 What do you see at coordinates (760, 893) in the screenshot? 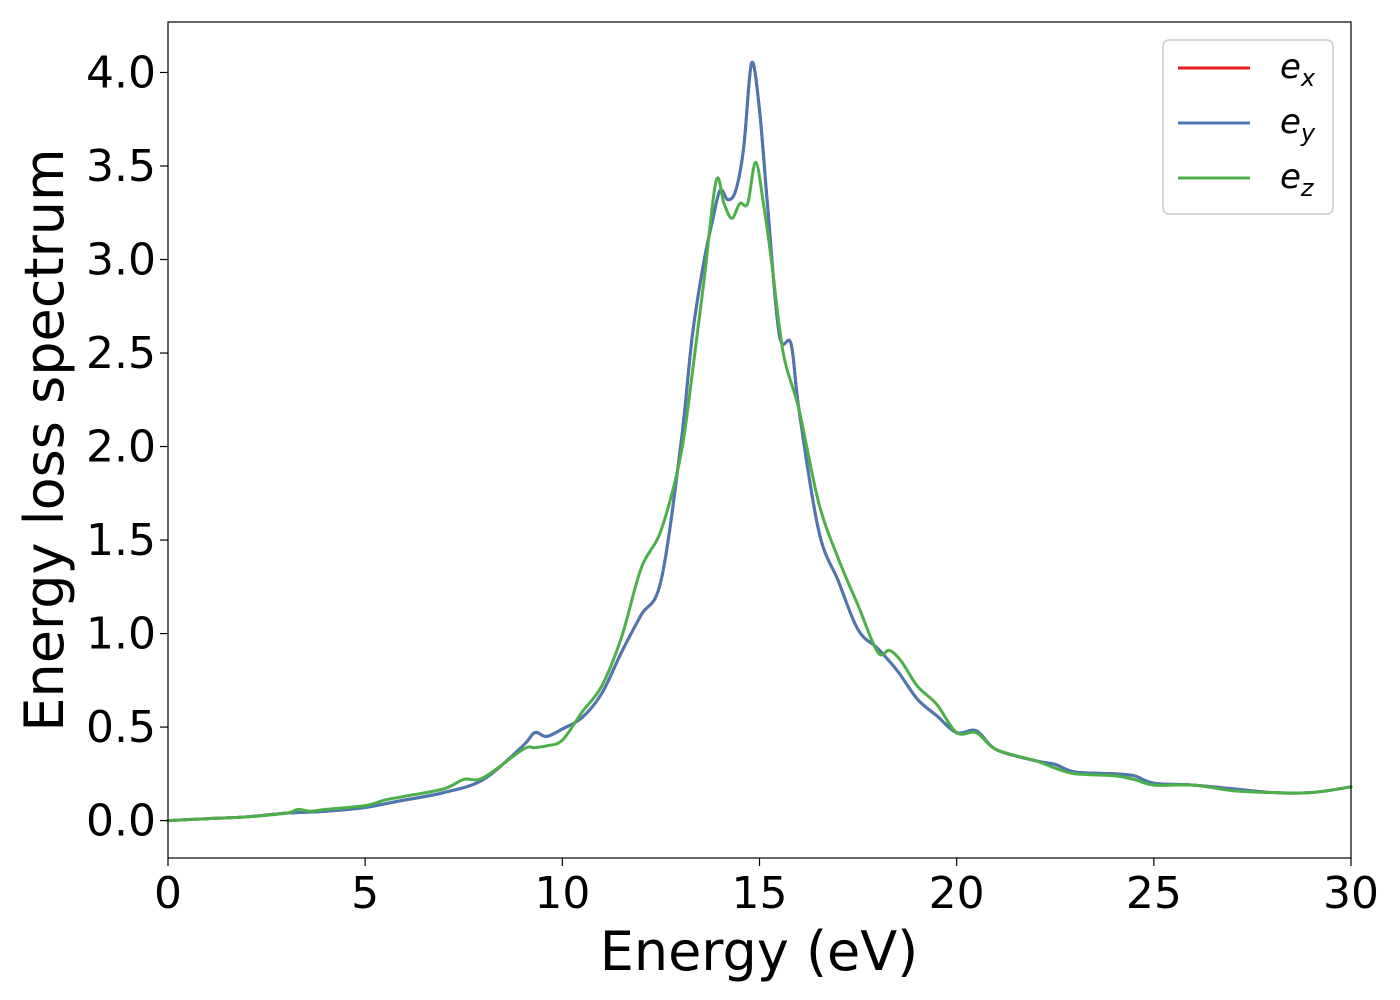
I see `x-tick-label: 15` at bounding box center [760, 893].